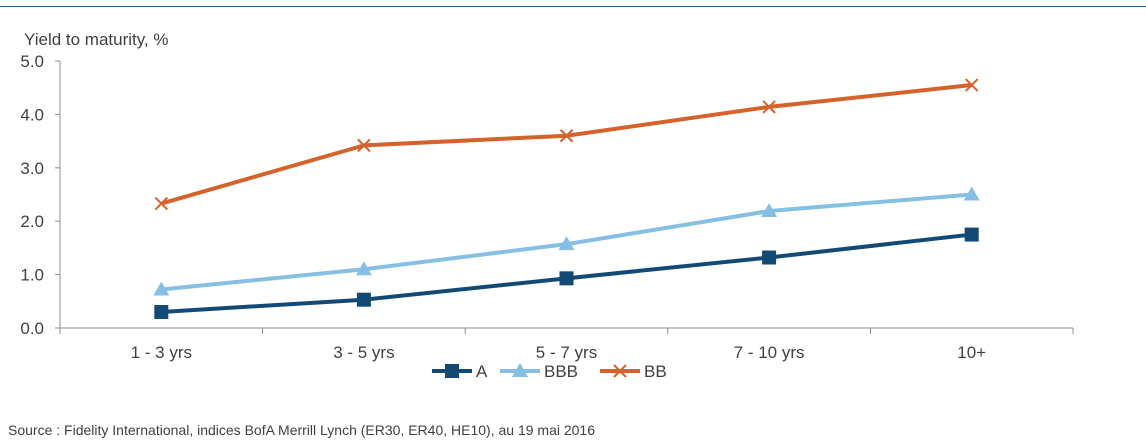  I want to click on y-tick-label: 4.0, so click(32, 114).